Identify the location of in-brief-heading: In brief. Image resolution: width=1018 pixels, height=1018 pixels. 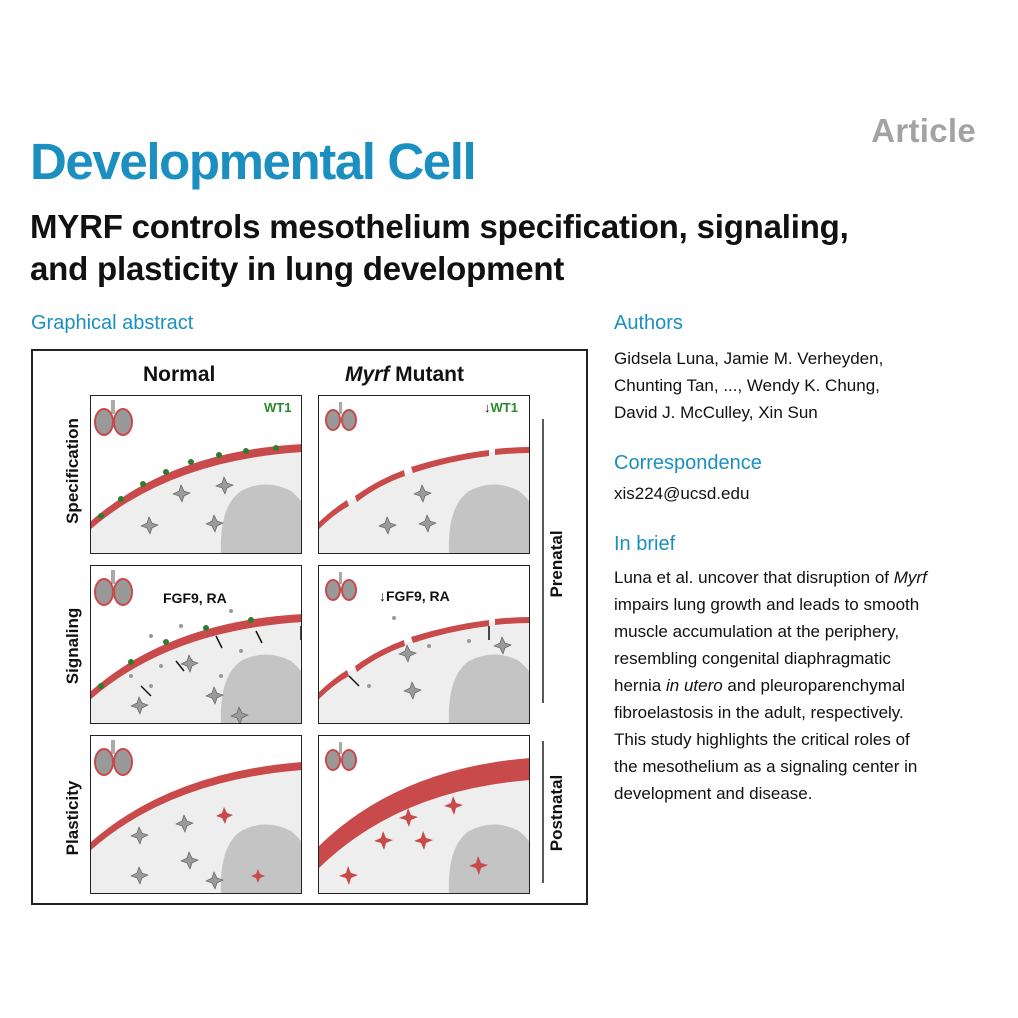
(645, 544).